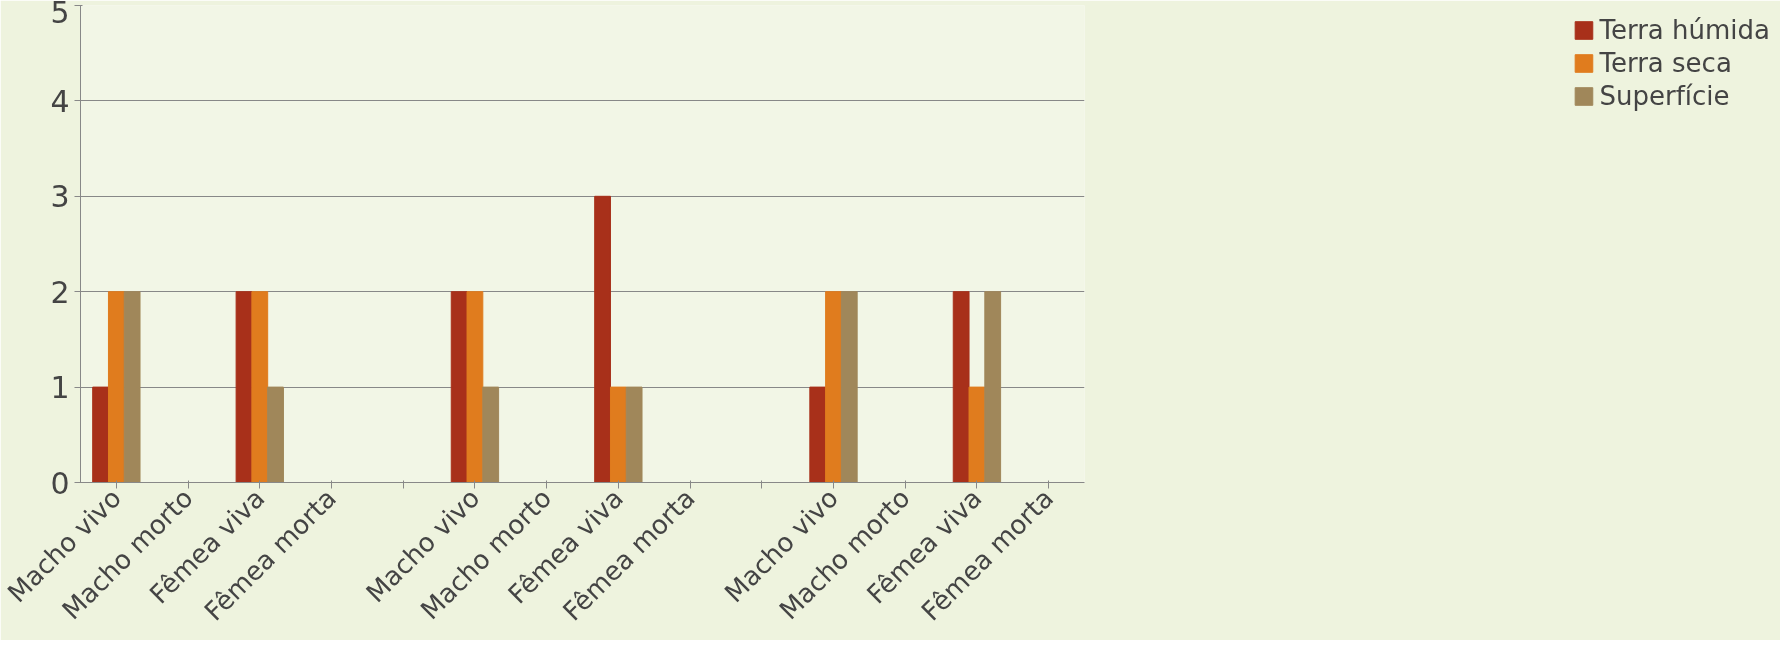 The width and height of the screenshot is (1792, 649). What do you see at coordinates (60, 15) in the screenshot?
I see `y-tick-label: 5` at bounding box center [60, 15].